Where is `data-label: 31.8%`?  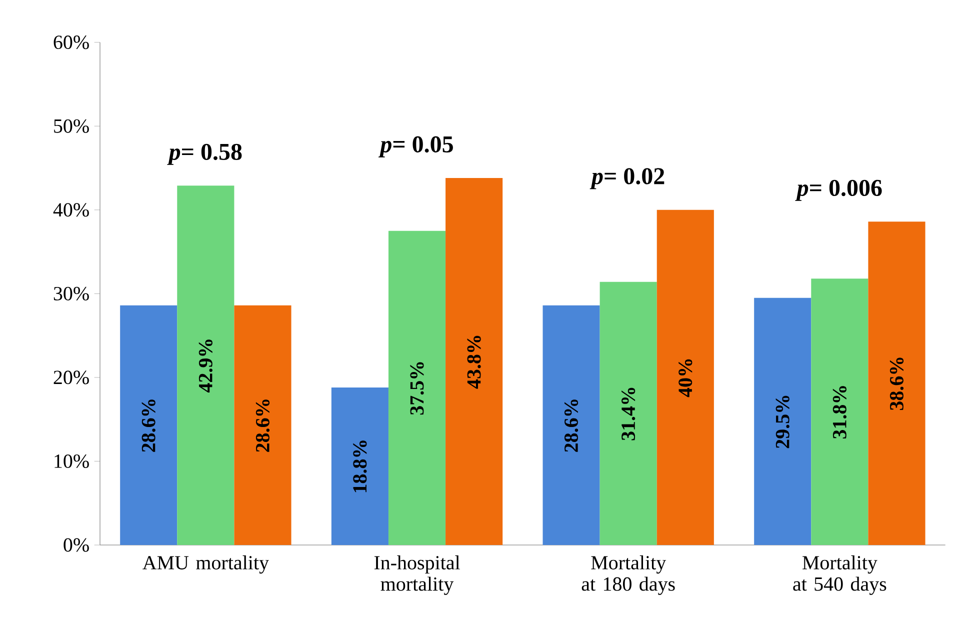
data-label: 31.8% is located at coordinates (839, 412).